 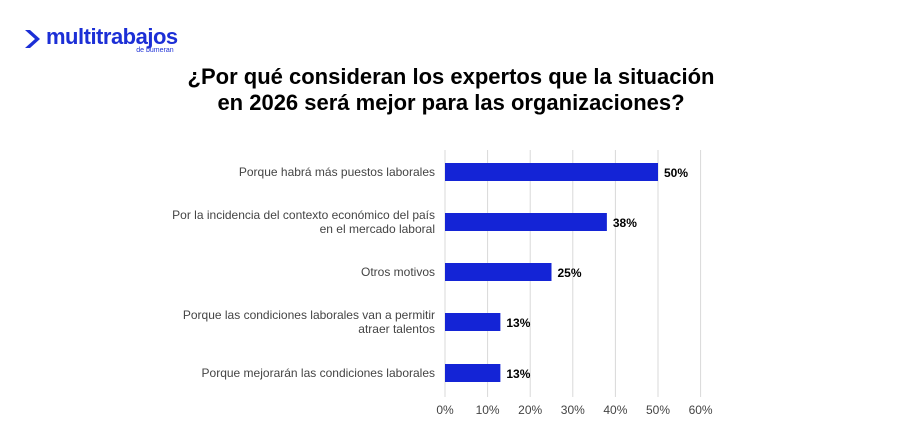 I want to click on x-tick-label: 20%, so click(x=530, y=410).